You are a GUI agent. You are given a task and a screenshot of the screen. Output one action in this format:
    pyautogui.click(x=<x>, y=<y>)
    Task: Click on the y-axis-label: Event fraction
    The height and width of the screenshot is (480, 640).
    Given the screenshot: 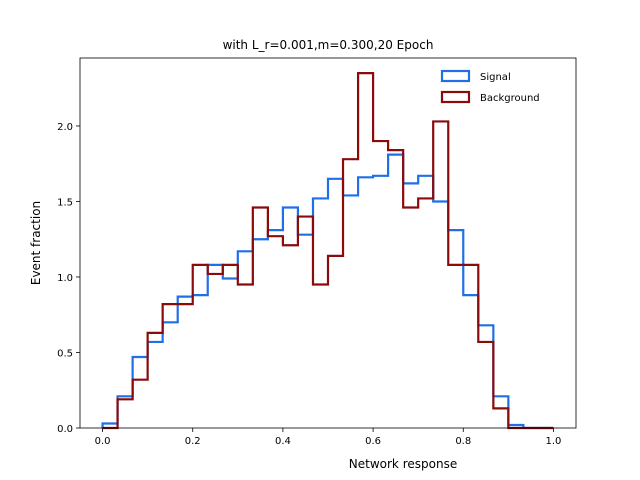 What is the action you would take?
    pyautogui.click(x=36, y=243)
    